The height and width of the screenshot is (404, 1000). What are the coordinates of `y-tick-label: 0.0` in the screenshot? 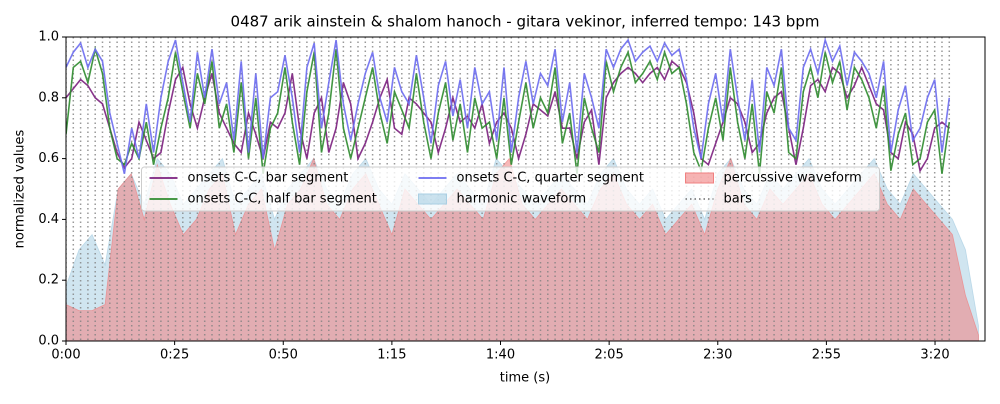 It's located at (48, 341).